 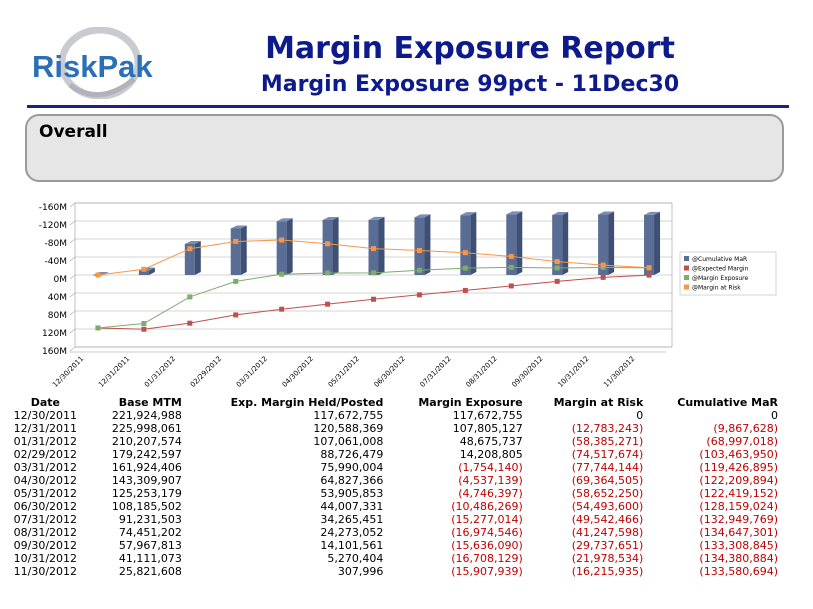 What do you see at coordinates (45, 454) in the screenshot?
I see `table-cell: 02/29/2012` at bounding box center [45, 454].